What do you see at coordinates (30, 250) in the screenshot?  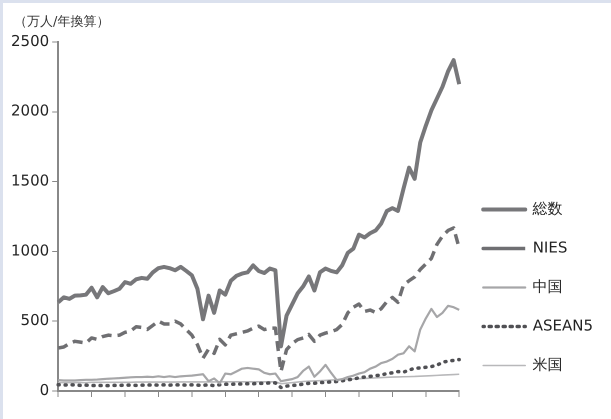 I see `y-tick-label: 1000` at bounding box center [30, 250].